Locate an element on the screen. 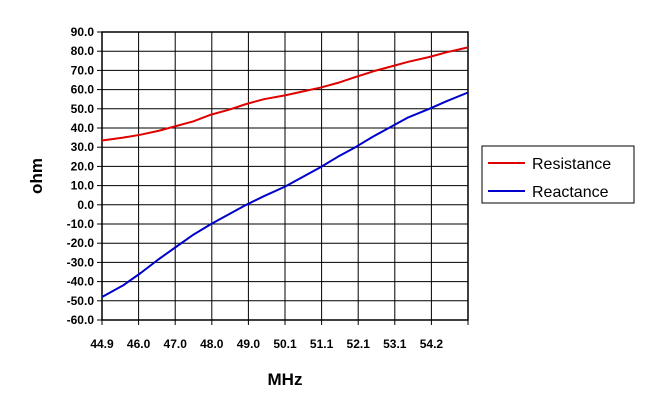 The height and width of the screenshot is (419, 646). y-tick-label: 40.0 is located at coordinates (83, 128).